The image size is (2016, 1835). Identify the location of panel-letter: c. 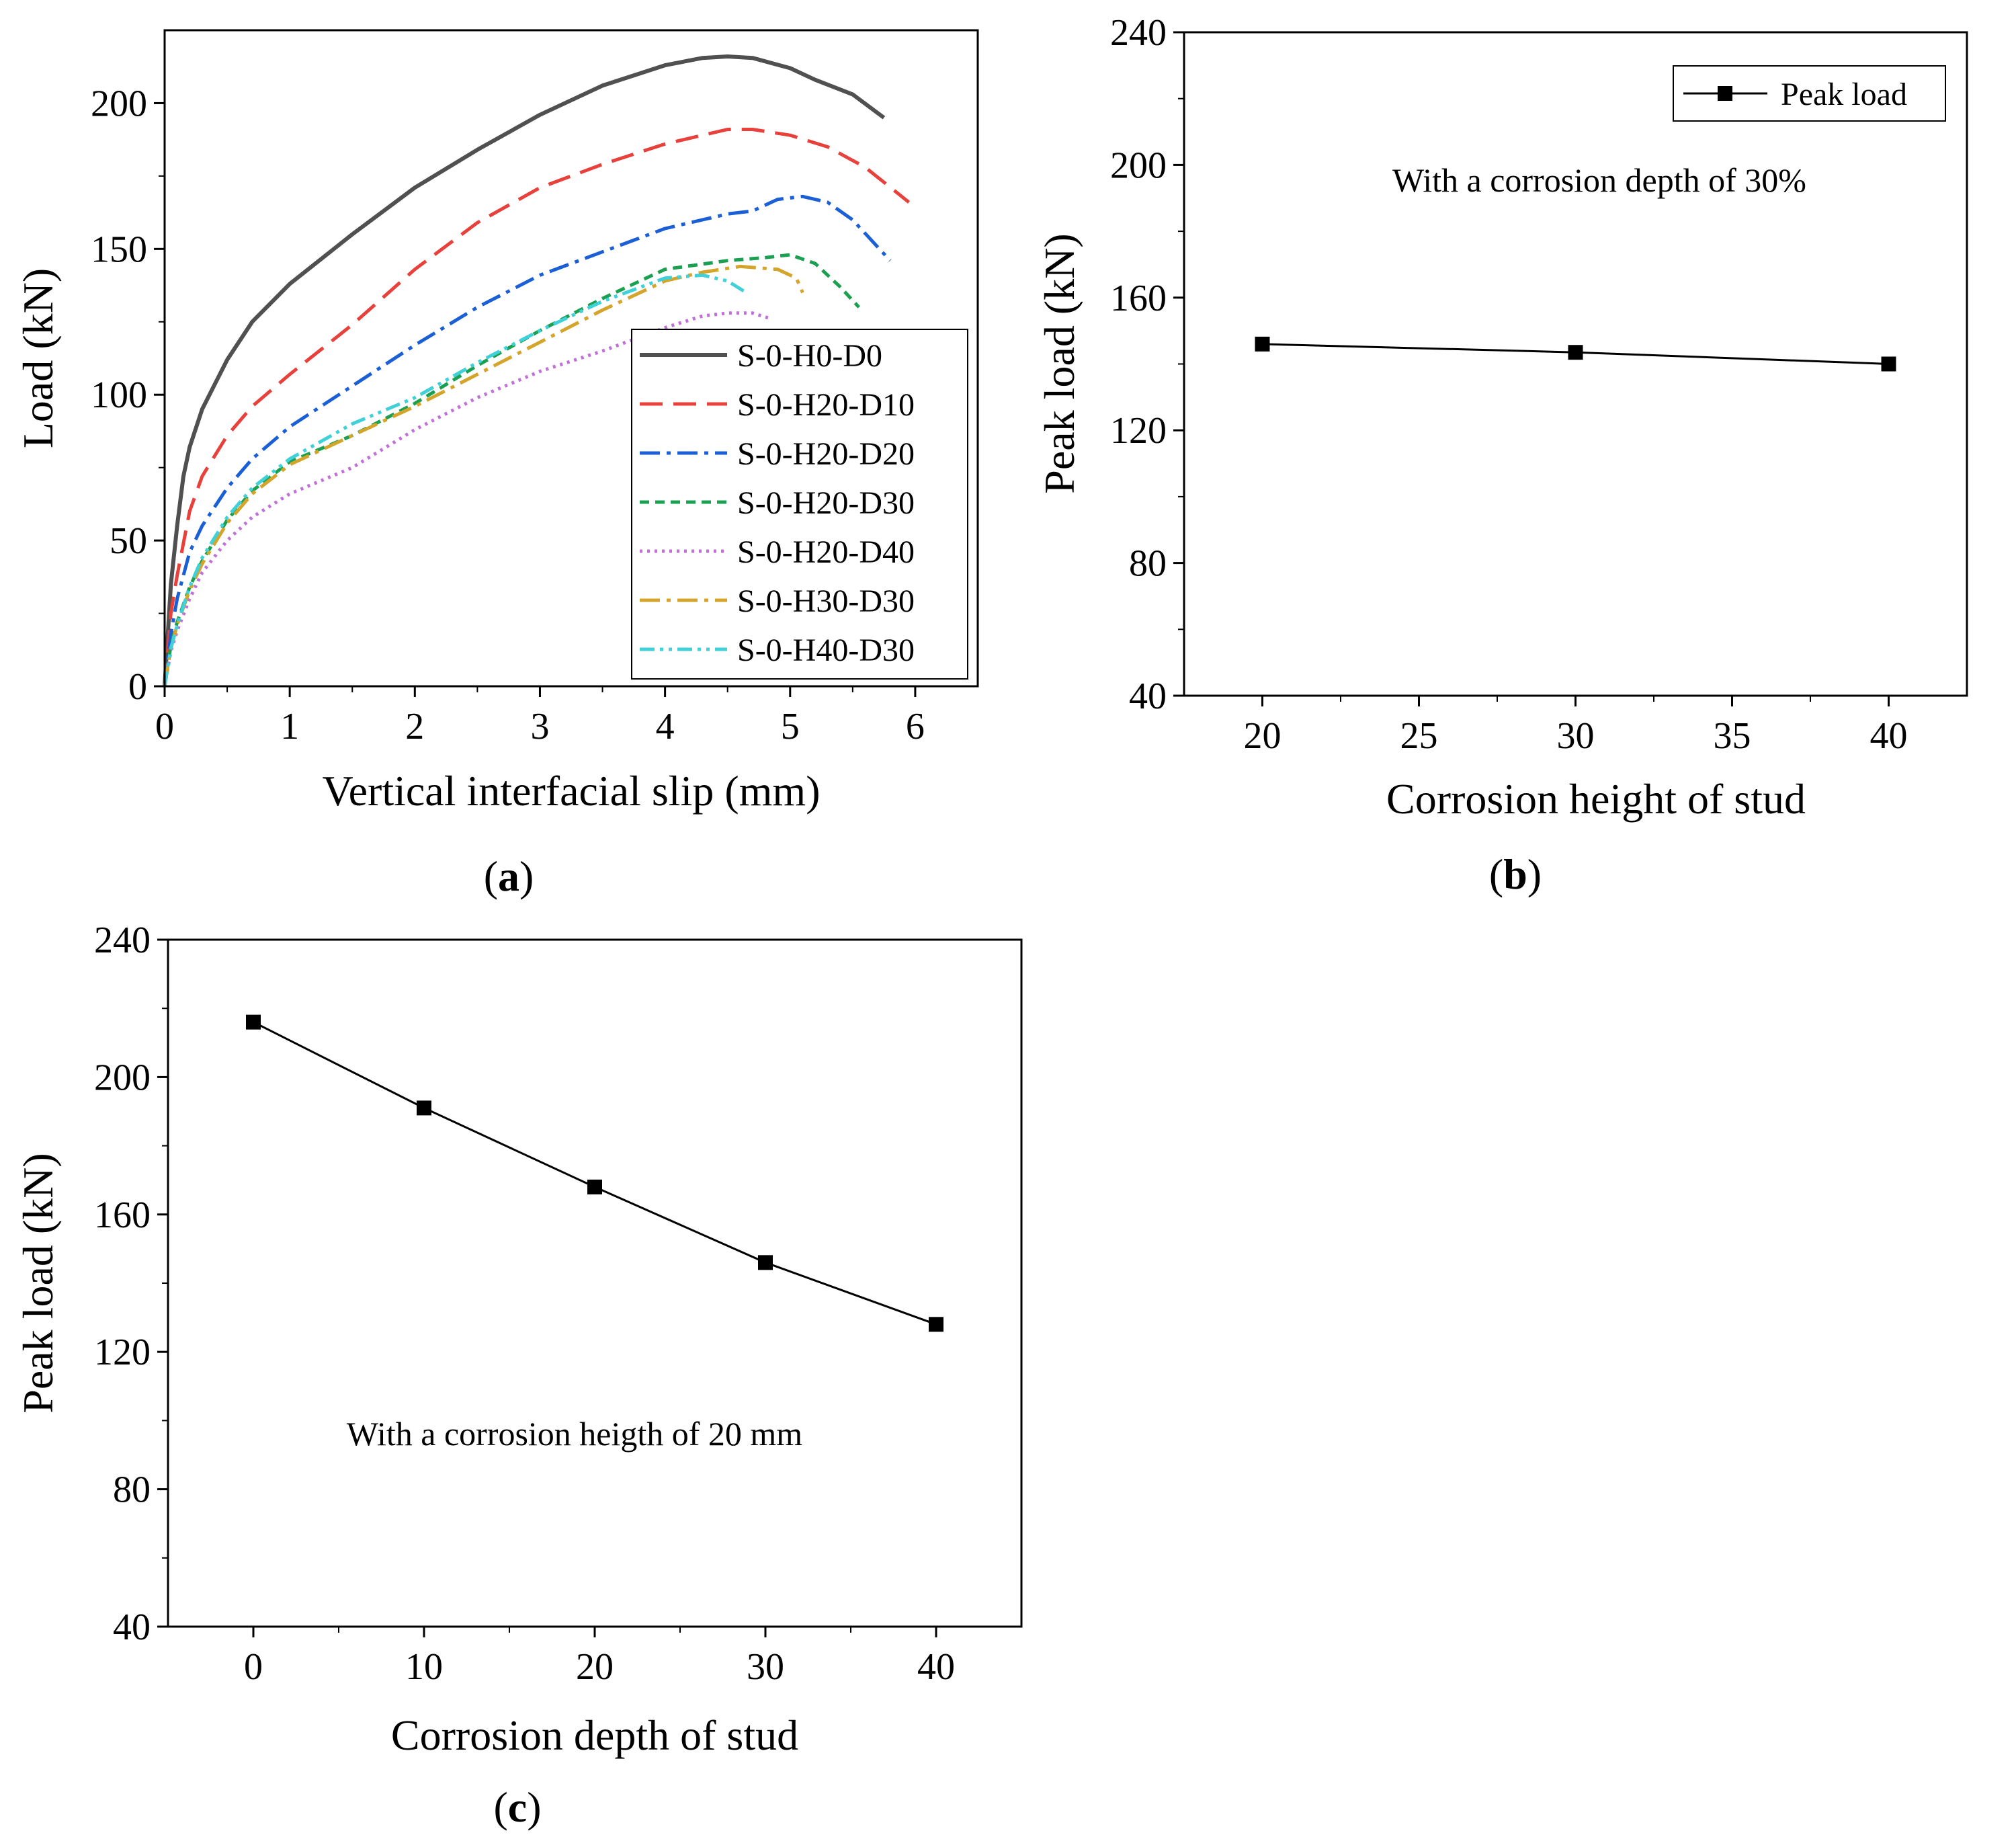
(518, 1807).